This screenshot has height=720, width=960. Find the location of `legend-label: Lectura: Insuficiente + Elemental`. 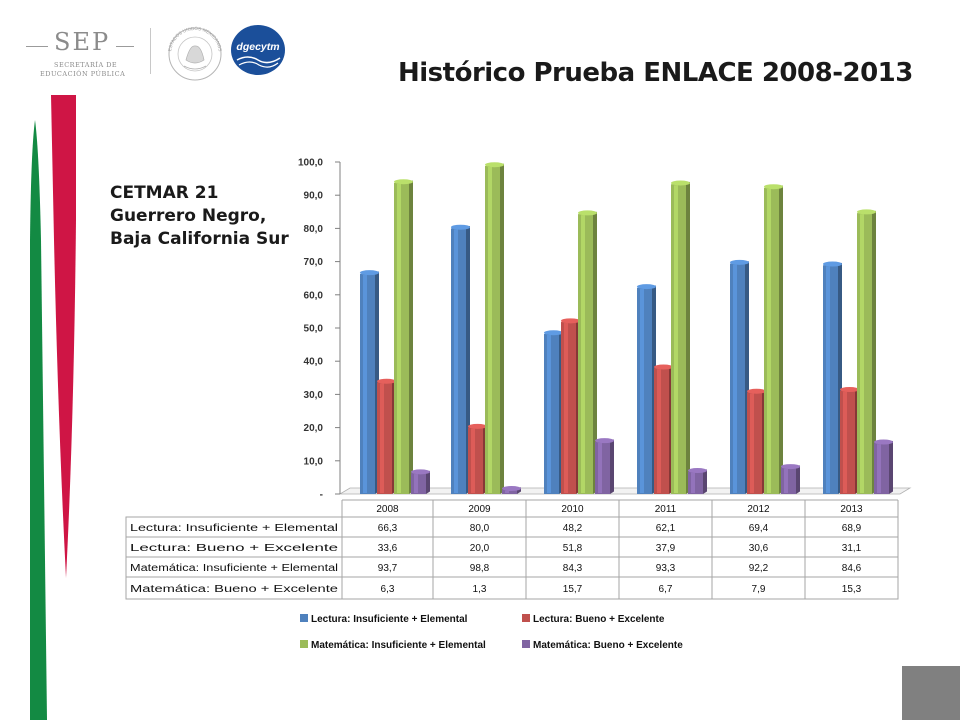

legend-label: Lectura: Insuficiente + Elemental is located at coordinates (389, 619).